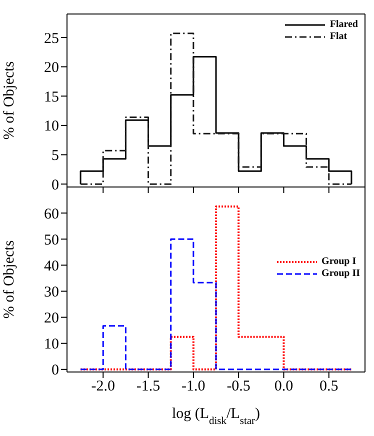 The height and width of the screenshot is (436, 374). What do you see at coordinates (216, 416) in the screenshot?
I see `x-axis-title: log (L$_{disk}$/L$_{star}$)` at bounding box center [216, 416].